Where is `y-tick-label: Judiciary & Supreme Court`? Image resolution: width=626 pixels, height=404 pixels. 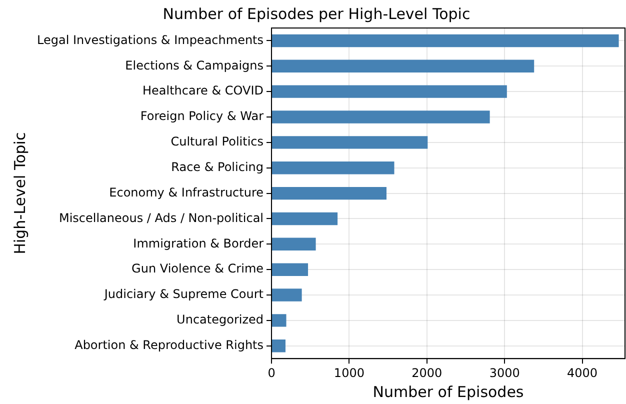
y-tick-label: Judiciary & Supreme Court is located at coordinates (183, 294).